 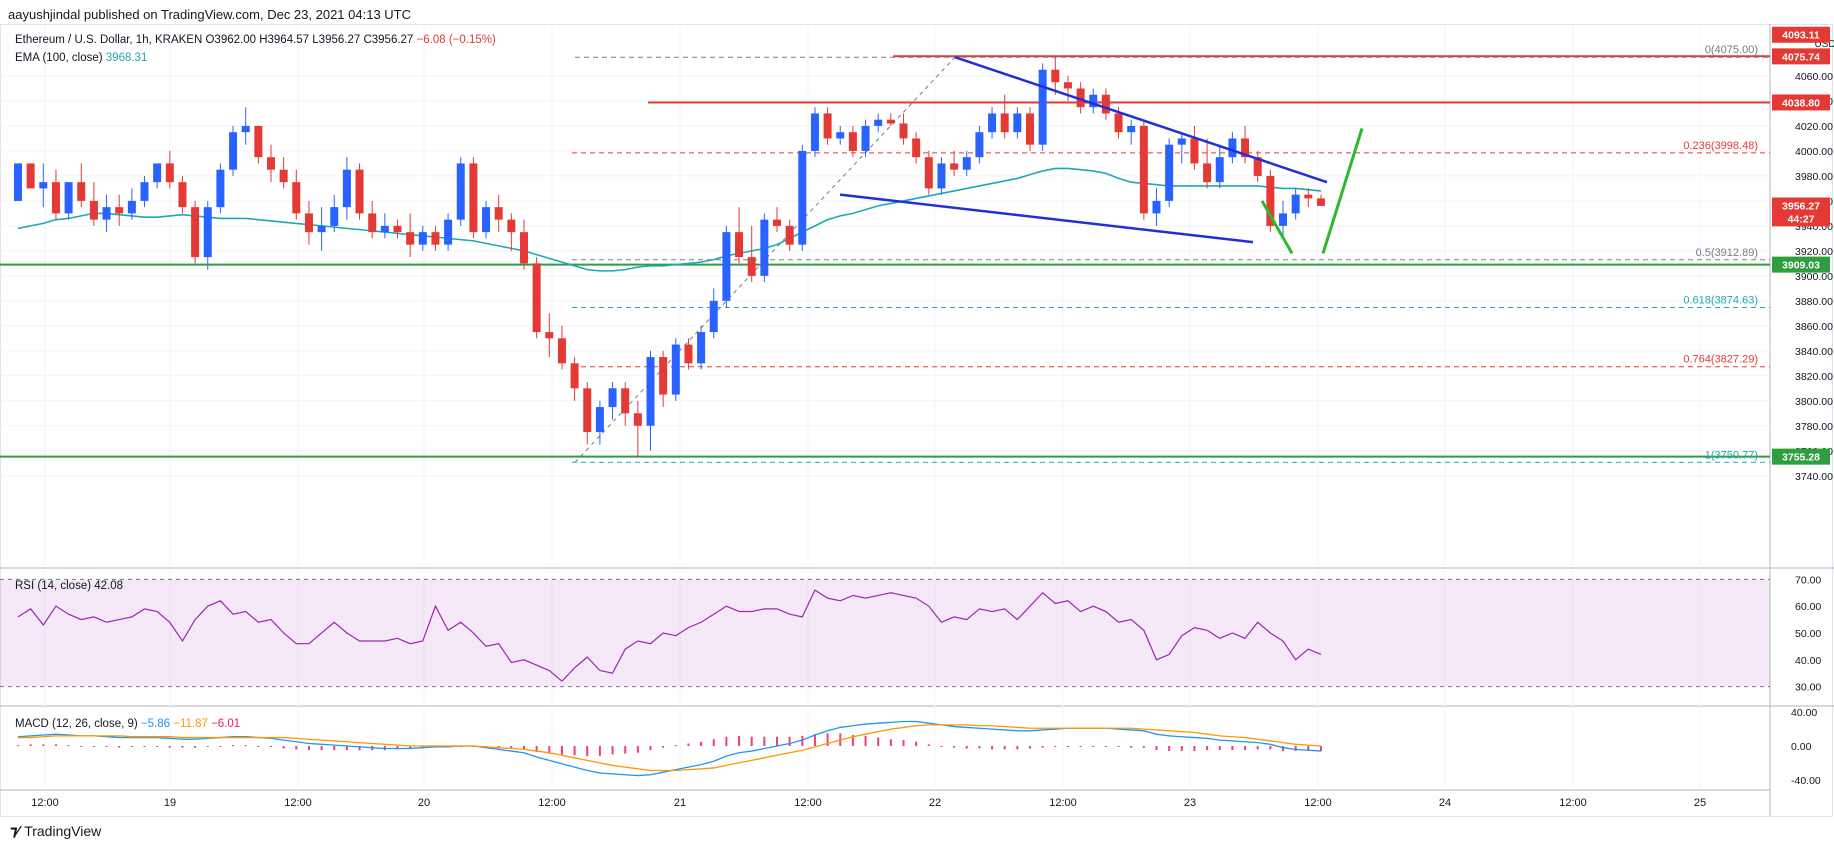 What do you see at coordinates (1731, 455) in the screenshot?
I see `fib-level-label: 1(3750.77)` at bounding box center [1731, 455].